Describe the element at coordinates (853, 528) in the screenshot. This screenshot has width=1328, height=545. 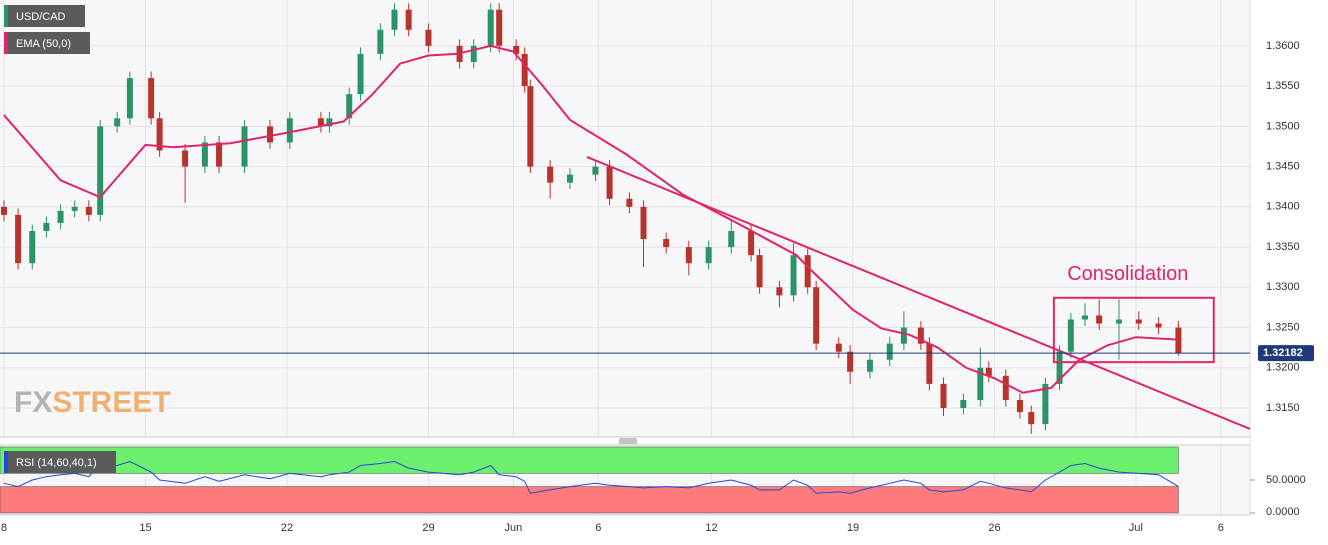
I see `x-tick-label: 19` at that location.